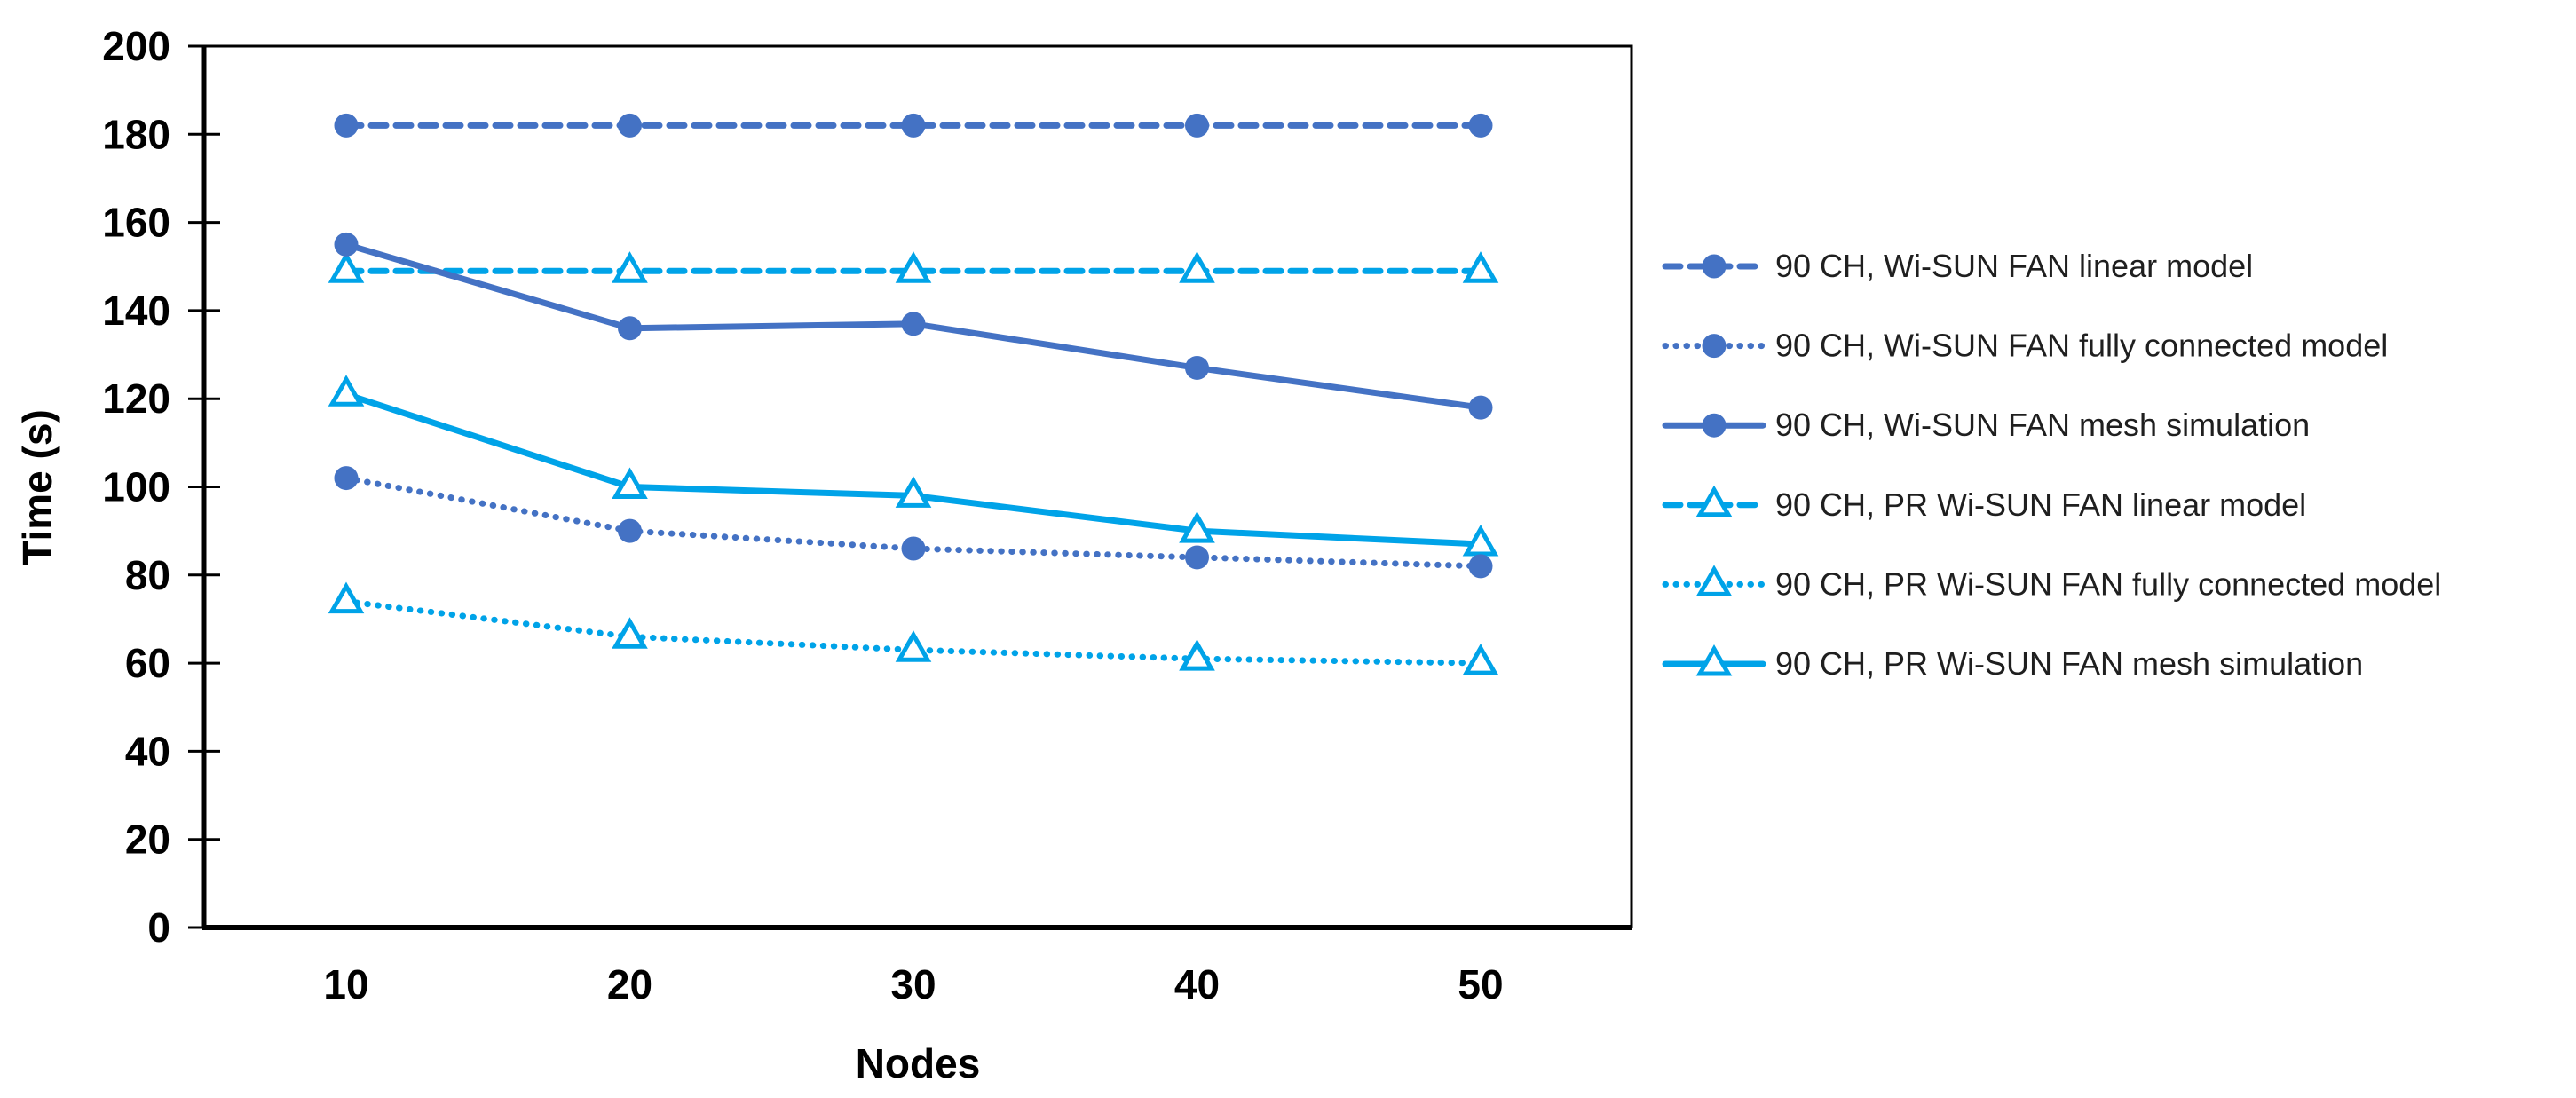 This screenshot has height=1098, width=2576. Describe the element at coordinates (158, 927) in the screenshot. I see `y-axis-tick-label: 0` at that location.